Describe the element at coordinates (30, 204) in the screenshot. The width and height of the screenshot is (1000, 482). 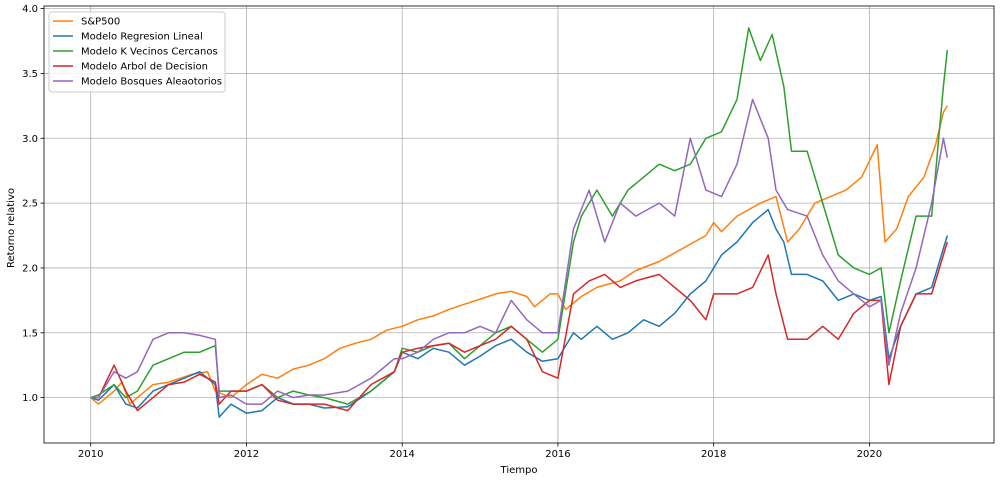
I see `y-tick-label: 2.5` at that location.